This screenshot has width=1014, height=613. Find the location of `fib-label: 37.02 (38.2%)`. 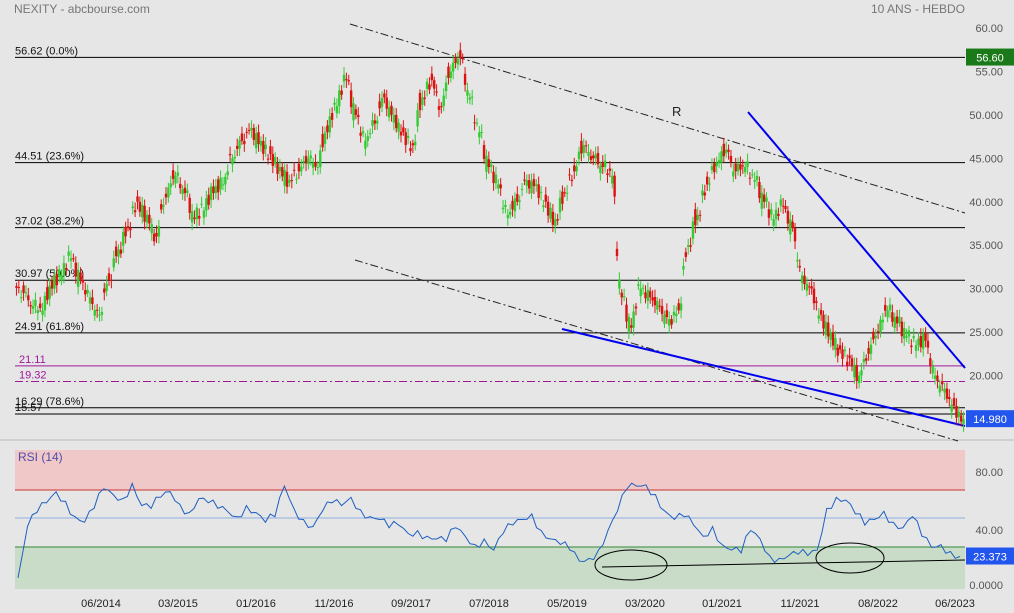

fib-label: 37.02 (38.2%) is located at coordinates (49, 222).